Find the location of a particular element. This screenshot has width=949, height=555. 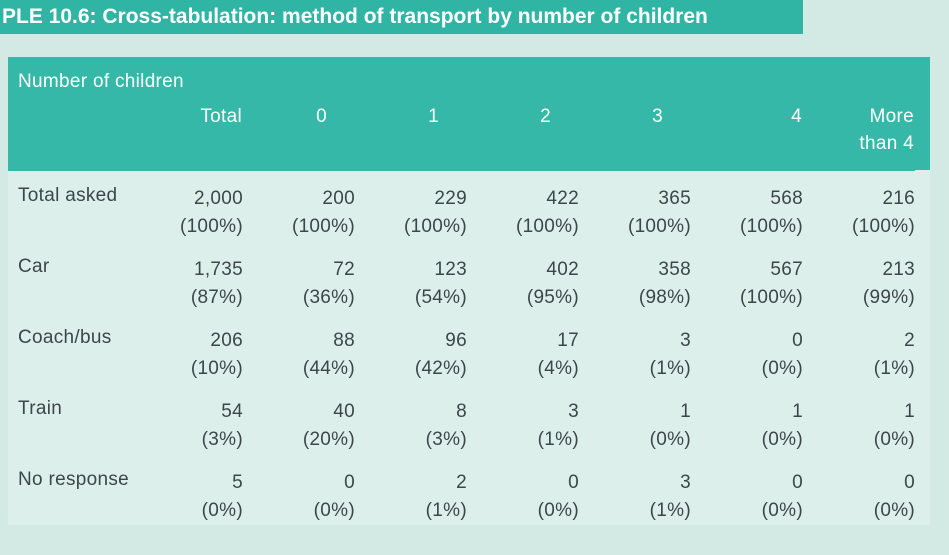

cell: 40 (20%) is located at coordinates (299, 419).